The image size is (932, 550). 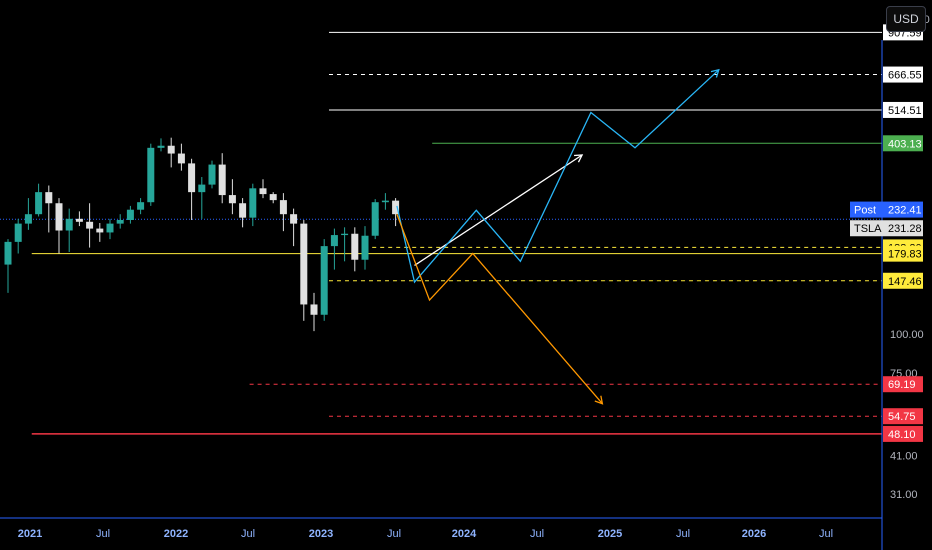 I want to click on price-tick-label: 31.00, so click(x=904, y=495).